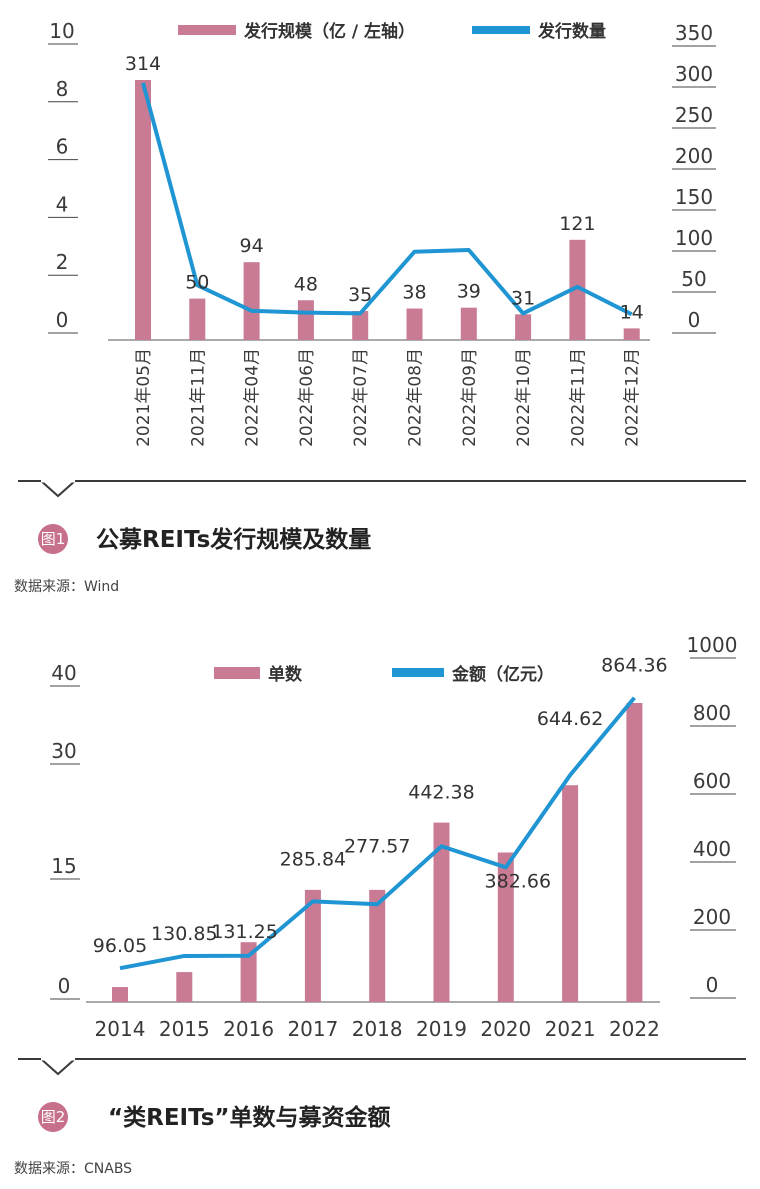  I want to click on chart-1-left-axis: 10 8 6 4 2 0, so click(63, 176).